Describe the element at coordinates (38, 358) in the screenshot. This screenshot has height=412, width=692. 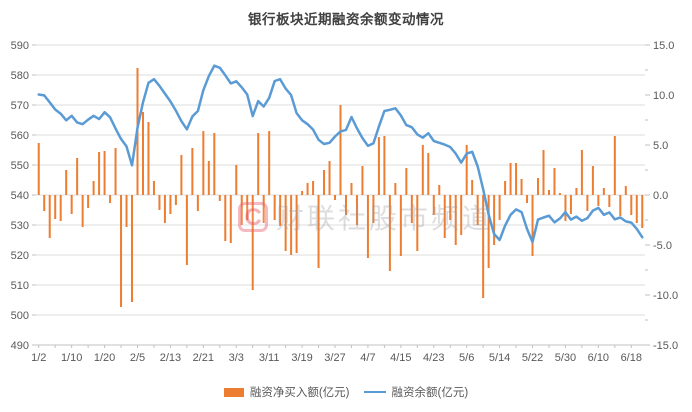
I see `x-axis-tick-label: 1/2` at that location.